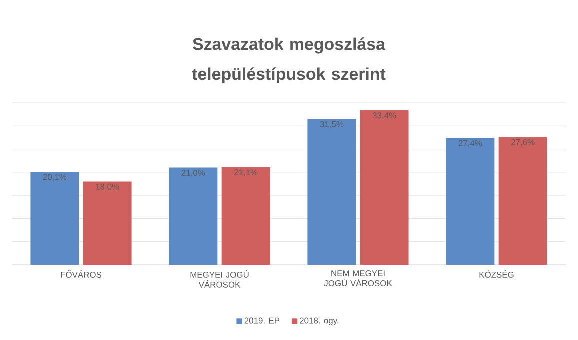 Image resolution: width=578 pixels, height=340 pixels. I want to click on x-tick-label: NEM MEGYEI JOGÚ VÁROSOK, so click(358, 278).